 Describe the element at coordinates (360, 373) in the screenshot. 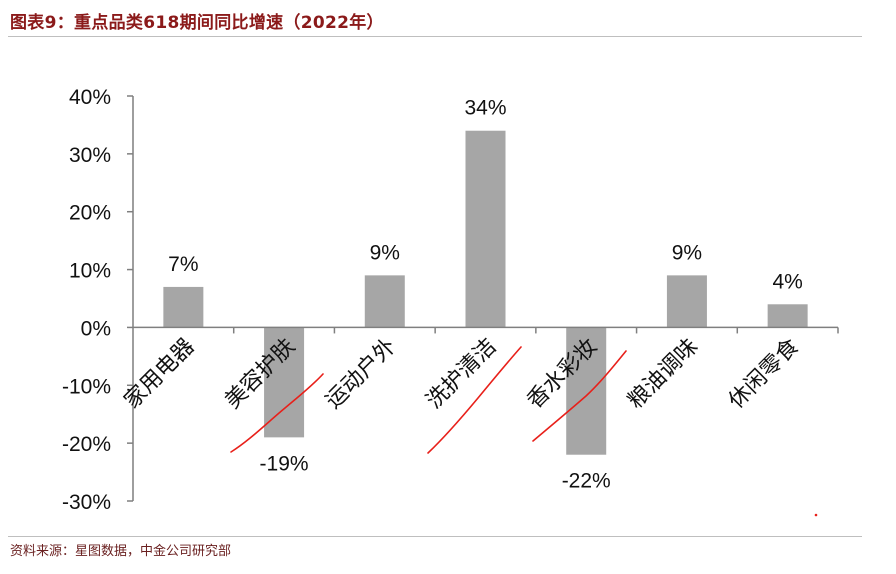

I see `category-label: 运动户外` at that location.